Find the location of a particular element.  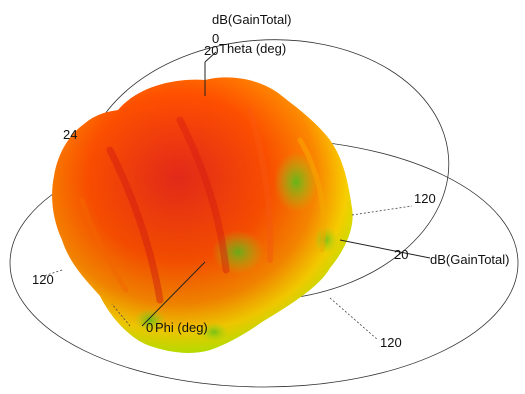

theta-zero-tick-label: 0 is located at coordinates (215, 38).